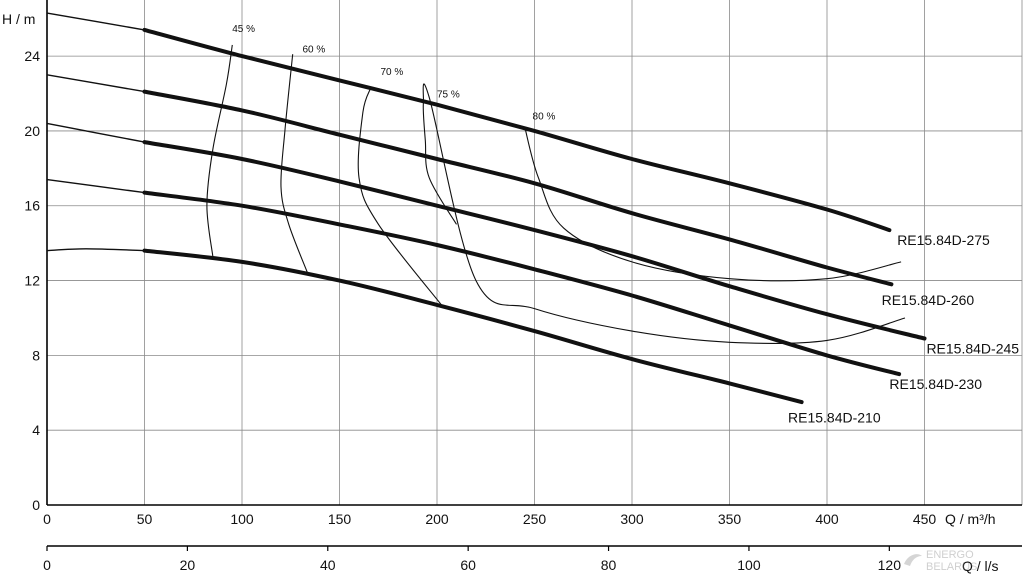 The height and width of the screenshot is (577, 1024). I want to click on x-tick-label: 50, so click(145, 519).